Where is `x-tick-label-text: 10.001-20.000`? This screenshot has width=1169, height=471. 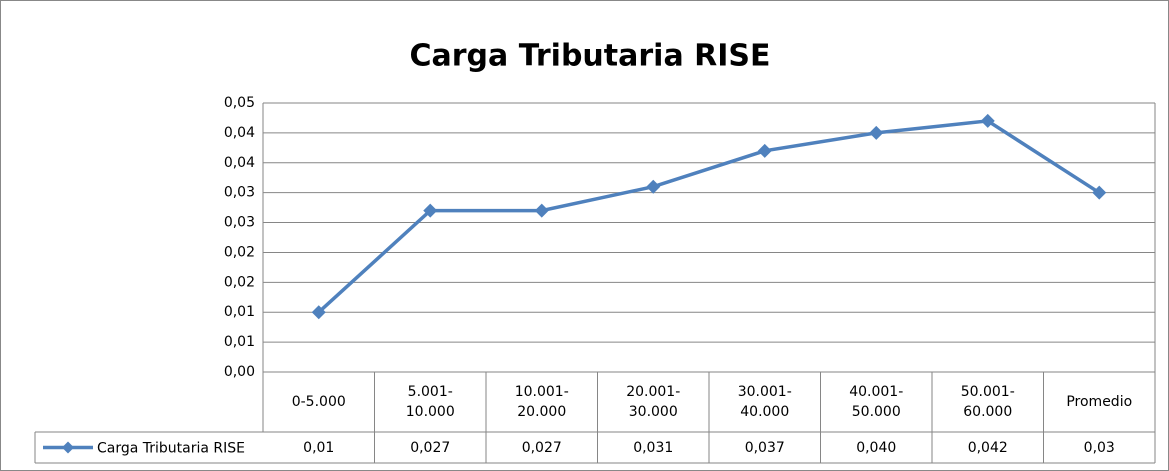
x-tick-label-text: 10.001-20.000 is located at coordinates (541, 402).